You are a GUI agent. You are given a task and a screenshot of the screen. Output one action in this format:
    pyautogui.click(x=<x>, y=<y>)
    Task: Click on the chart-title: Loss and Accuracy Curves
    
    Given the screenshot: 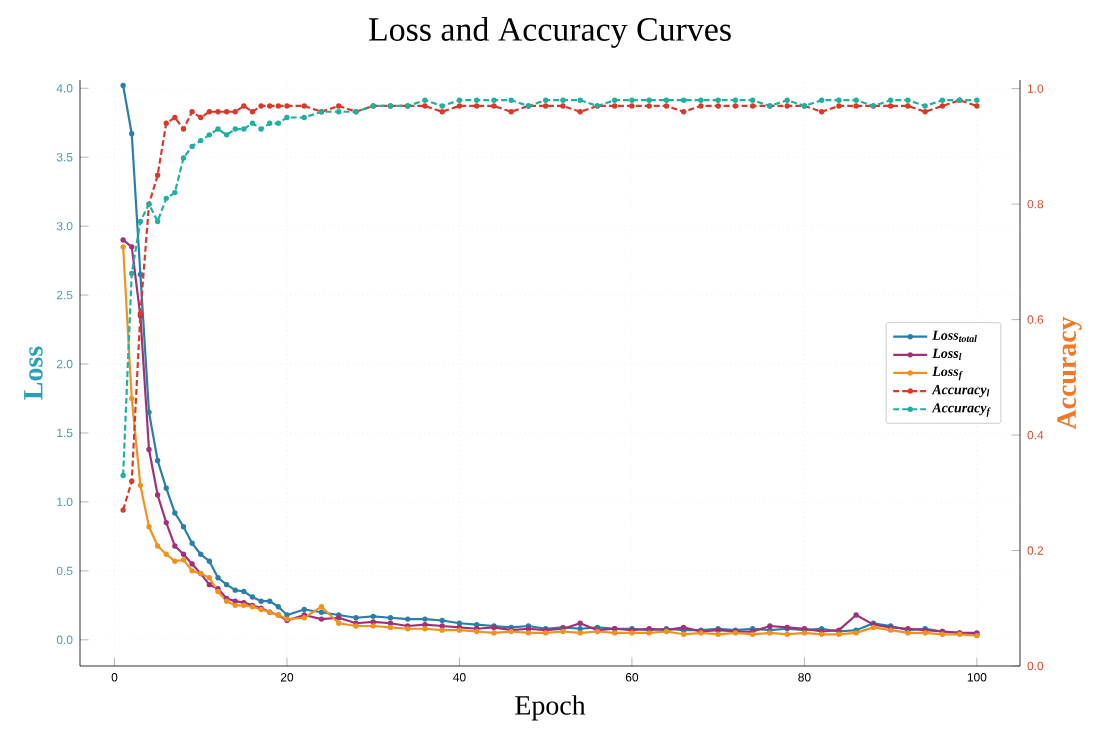 What is the action you would take?
    pyautogui.click(x=549, y=32)
    